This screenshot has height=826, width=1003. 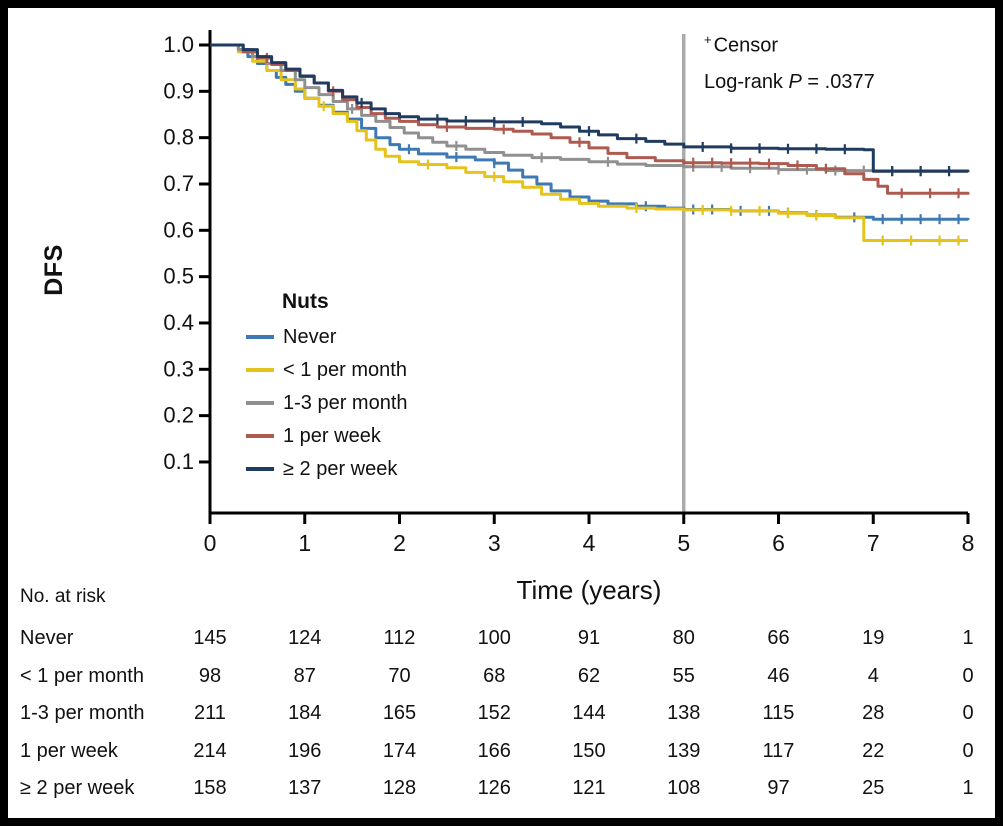 What do you see at coordinates (260, 469) in the screenshot?
I see `ge2-per-week-line-swatch` at bounding box center [260, 469].